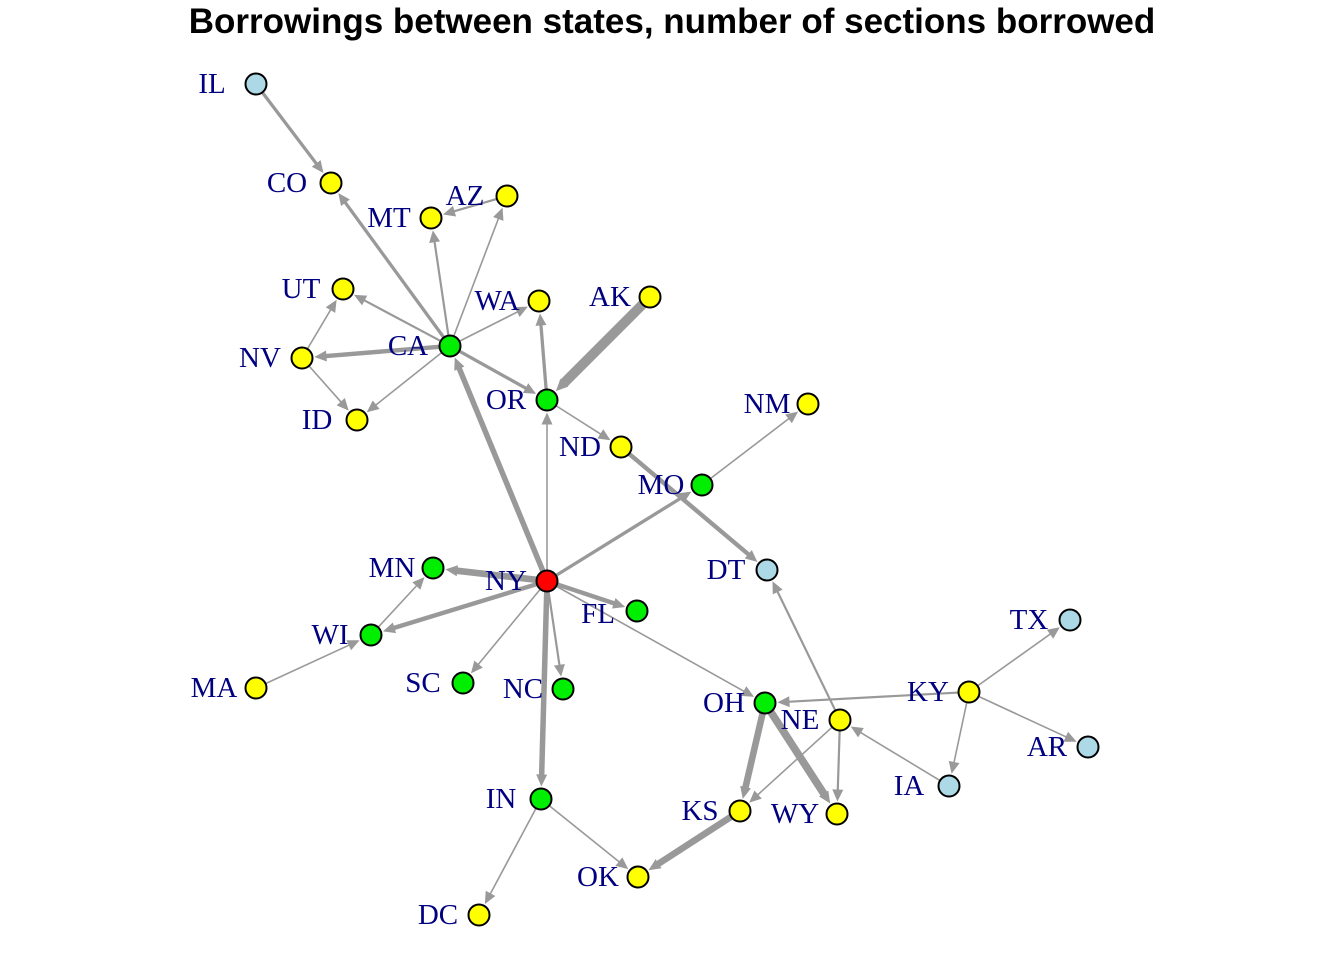 Image resolution: width=1344 pixels, height=960 pixels. I want to click on edge-ny-or, so click(547, 491).